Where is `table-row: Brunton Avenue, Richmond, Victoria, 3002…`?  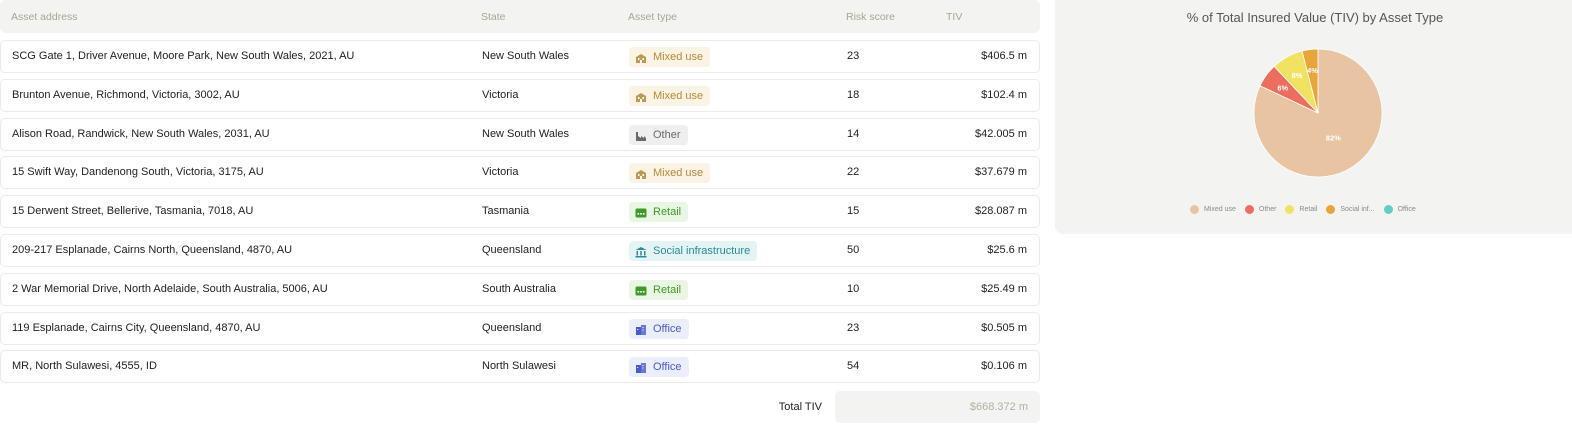 table-row: Brunton Avenue, Richmond, Victoria, 3002… is located at coordinates (520, 95).